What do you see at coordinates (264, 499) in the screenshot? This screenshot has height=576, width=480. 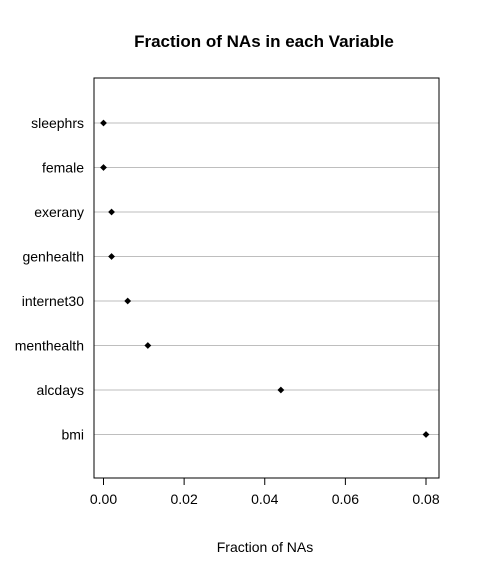 I see `x-tick-label: 0.04` at bounding box center [264, 499].